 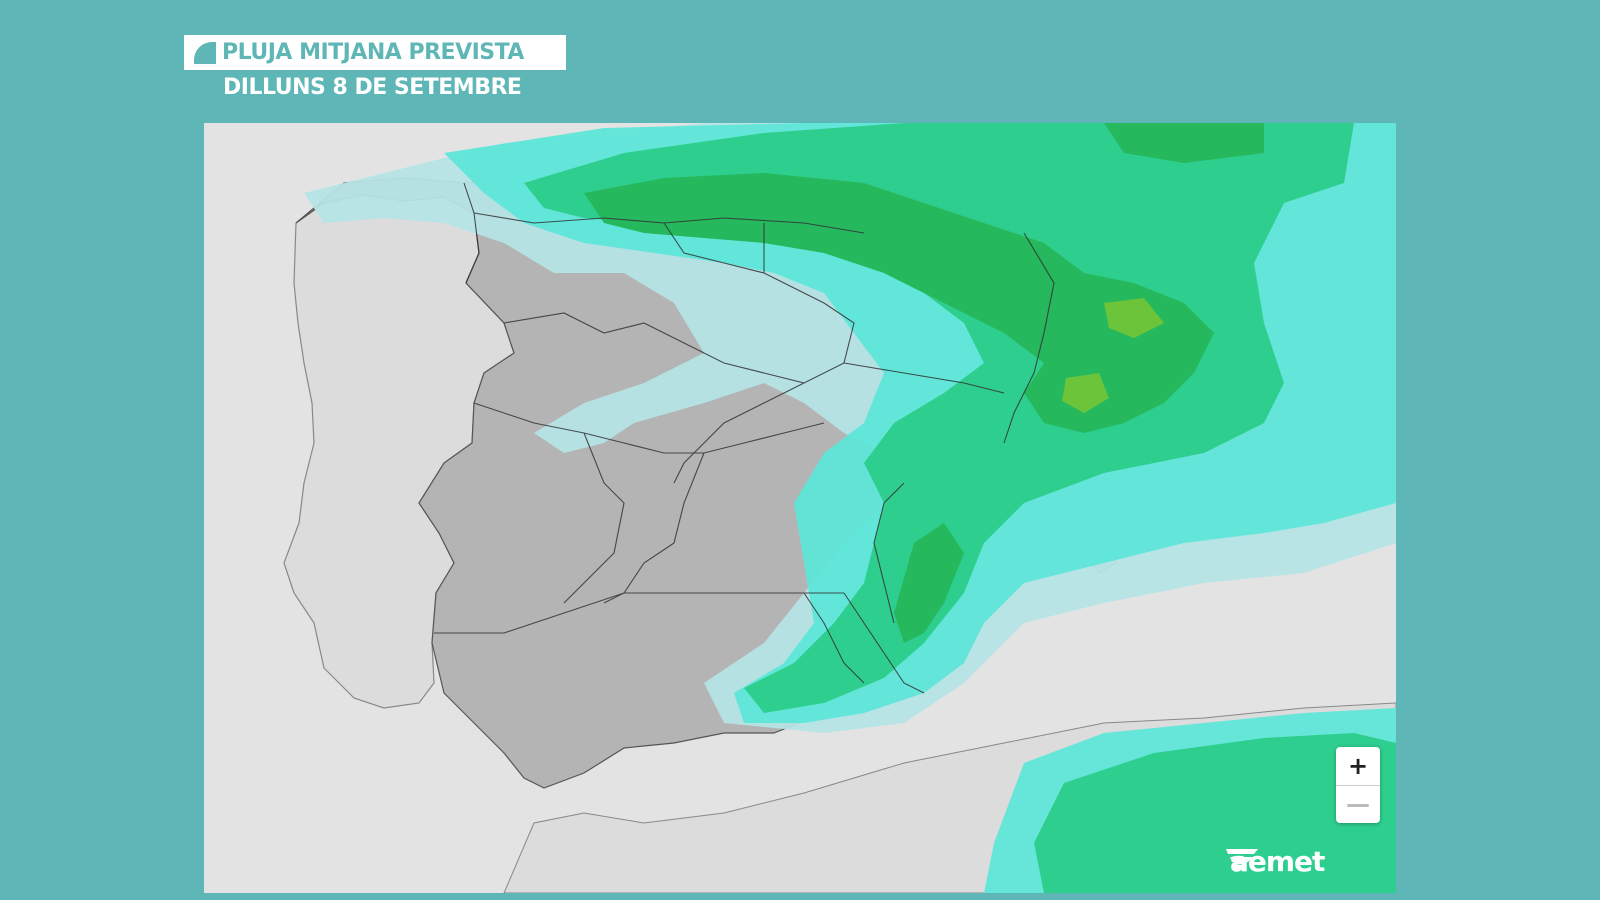 What do you see at coordinates (1358, 766) in the screenshot?
I see `zoom-in-button: +` at bounding box center [1358, 766].